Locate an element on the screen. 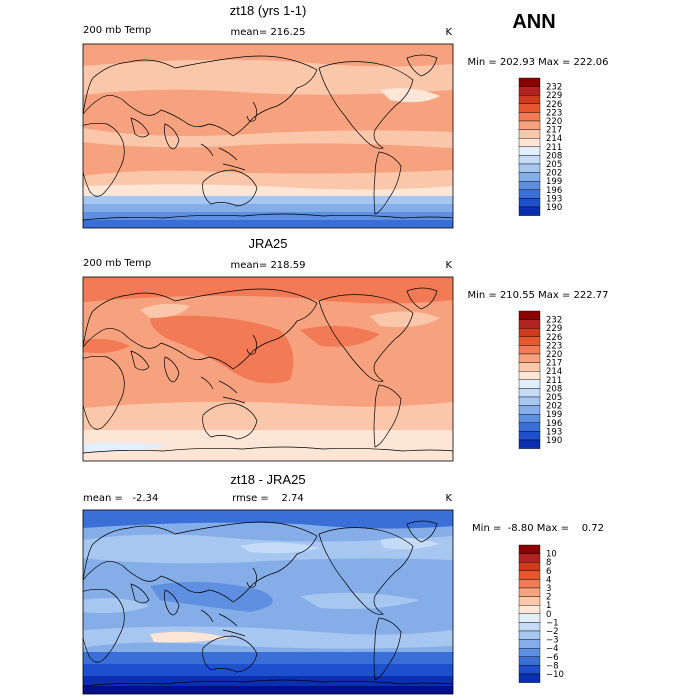 This screenshot has width=700, height=700. min-max-label: Min = 210.55 Max = 222.77 is located at coordinates (537, 295).